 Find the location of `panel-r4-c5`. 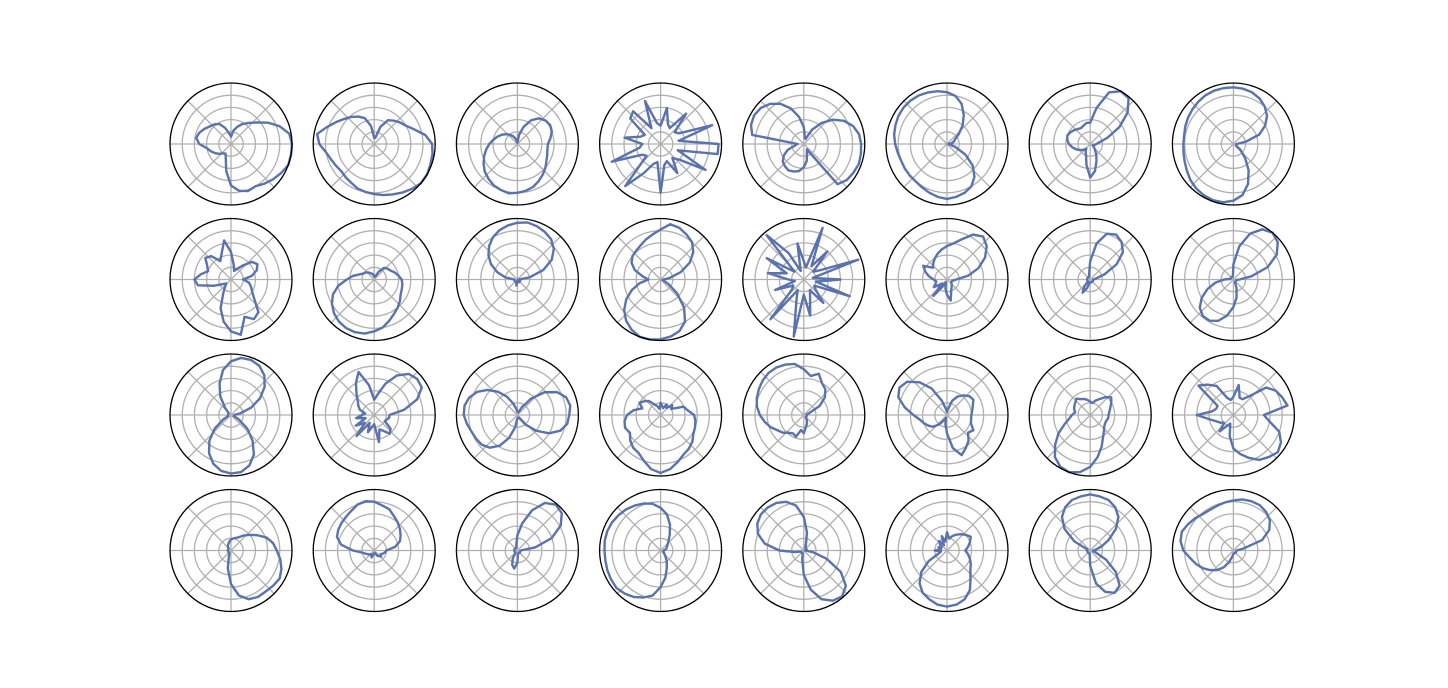

panel-r4-c5 is located at coordinates (804, 550).